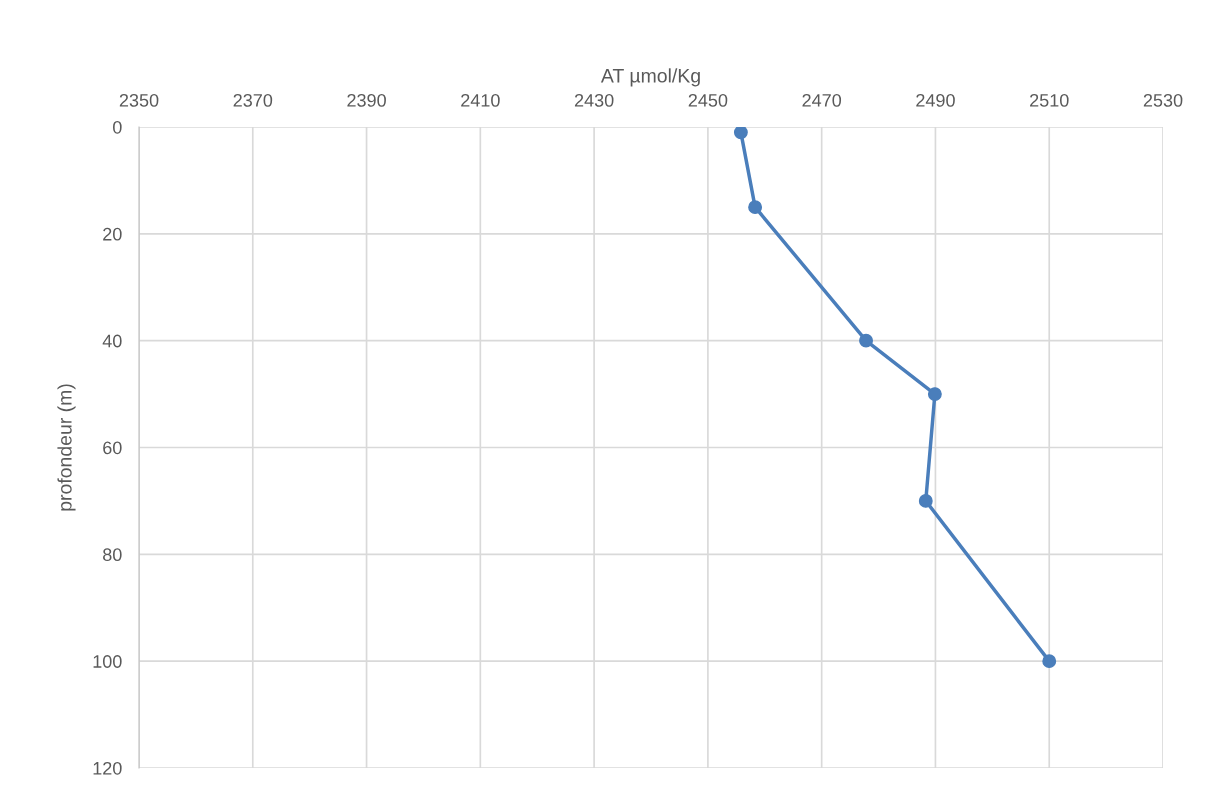 The width and height of the screenshot is (1212, 794). What do you see at coordinates (66, 447) in the screenshot?
I see `y-axis-title: profondeur (m)` at bounding box center [66, 447].